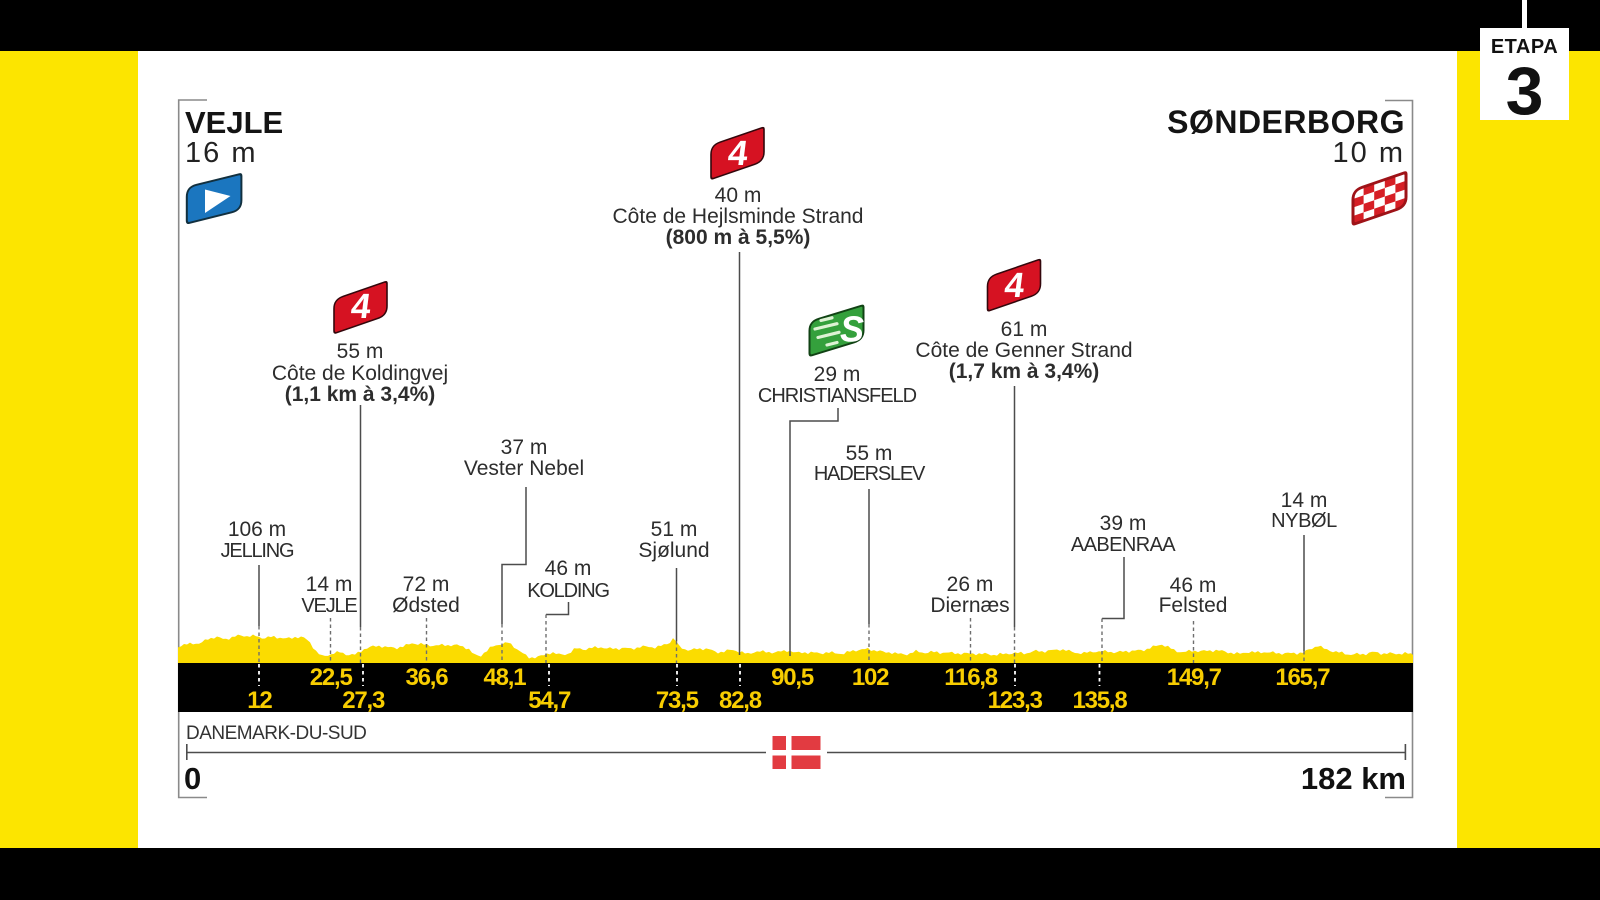 The image size is (1600, 900). What do you see at coordinates (426, 584) in the screenshot?
I see `svg-text: 72 m` at bounding box center [426, 584].